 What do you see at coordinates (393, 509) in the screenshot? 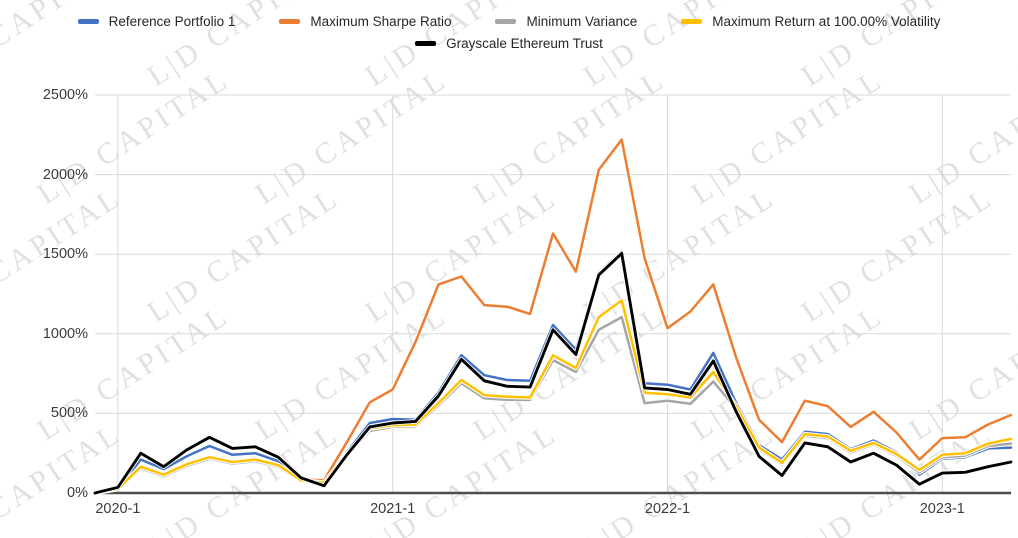
I see `x-tick-label: 2021-1` at bounding box center [393, 509].